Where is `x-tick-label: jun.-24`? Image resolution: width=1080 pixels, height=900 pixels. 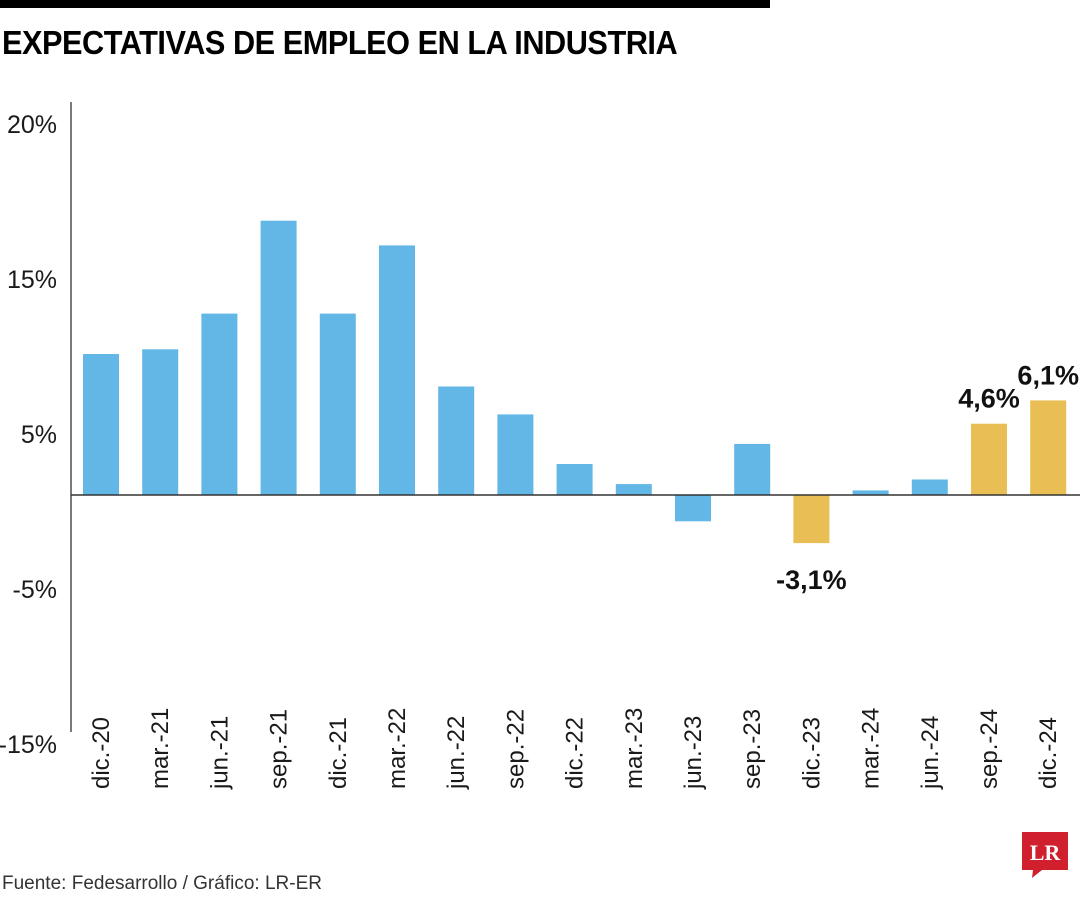
x-tick-label: jun.-24 is located at coordinates (930, 753).